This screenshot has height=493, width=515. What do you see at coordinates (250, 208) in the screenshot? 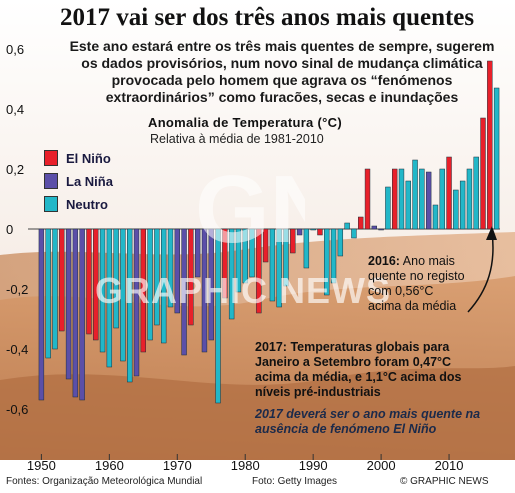
I see `watermark-logo-text: GN` at bounding box center [250, 208].